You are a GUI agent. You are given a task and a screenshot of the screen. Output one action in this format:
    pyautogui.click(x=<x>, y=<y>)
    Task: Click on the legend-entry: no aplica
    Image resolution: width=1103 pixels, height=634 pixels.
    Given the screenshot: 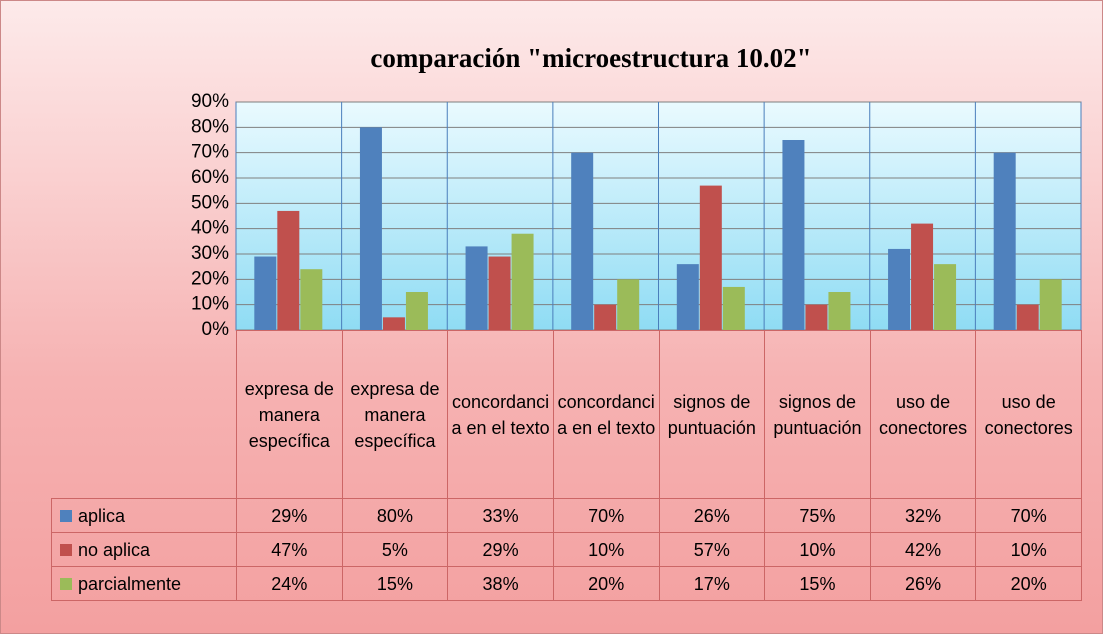 What is the action you would take?
    pyautogui.click(x=144, y=549)
    